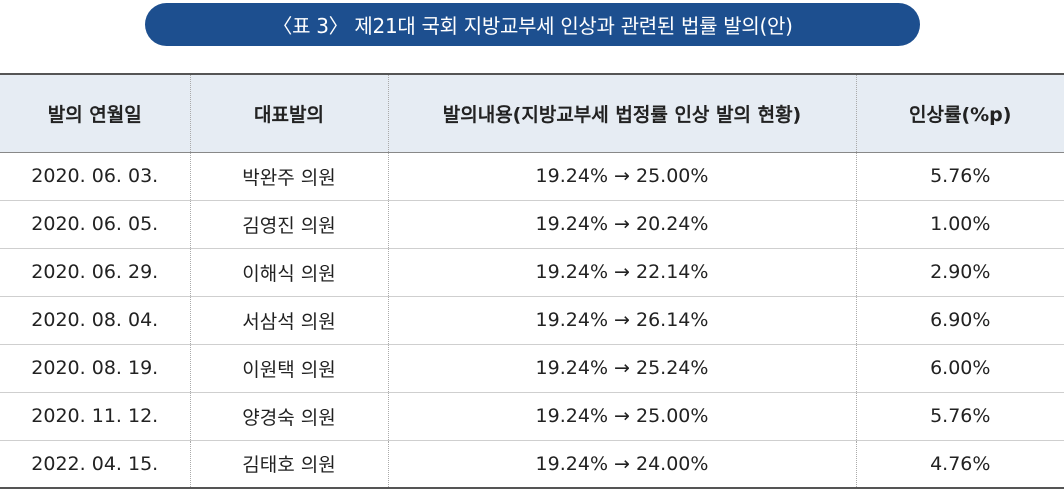 The image size is (1064, 493). Describe the element at coordinates (959, 272) in the screenshot. I see `cell-rate: 2.90%` at that location.